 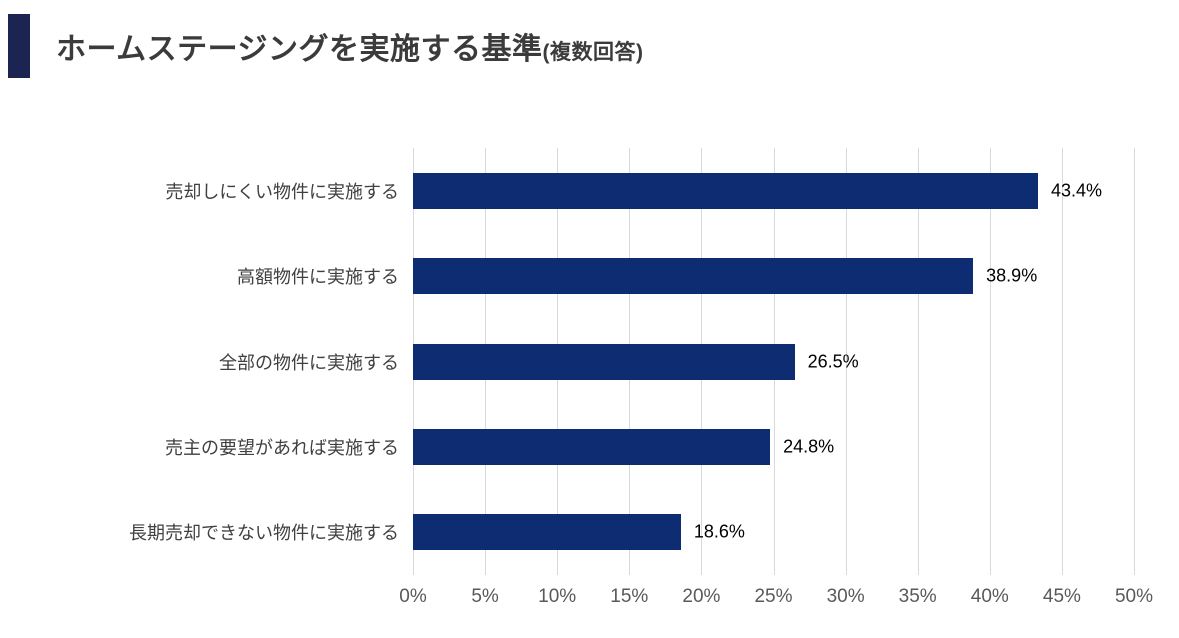 I want to click on page-title-text: ホームステージングを実施する基準, so click(x=299, y=49).